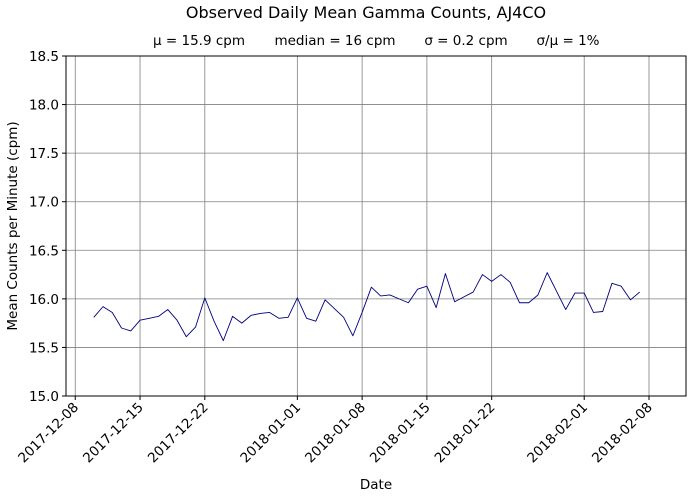 The image size is (692, 498). What do you see at coordinates (48, 433) in the screenshot?
I see `x-tick-label: 2017-12-08` at bounding box center [48, 433].